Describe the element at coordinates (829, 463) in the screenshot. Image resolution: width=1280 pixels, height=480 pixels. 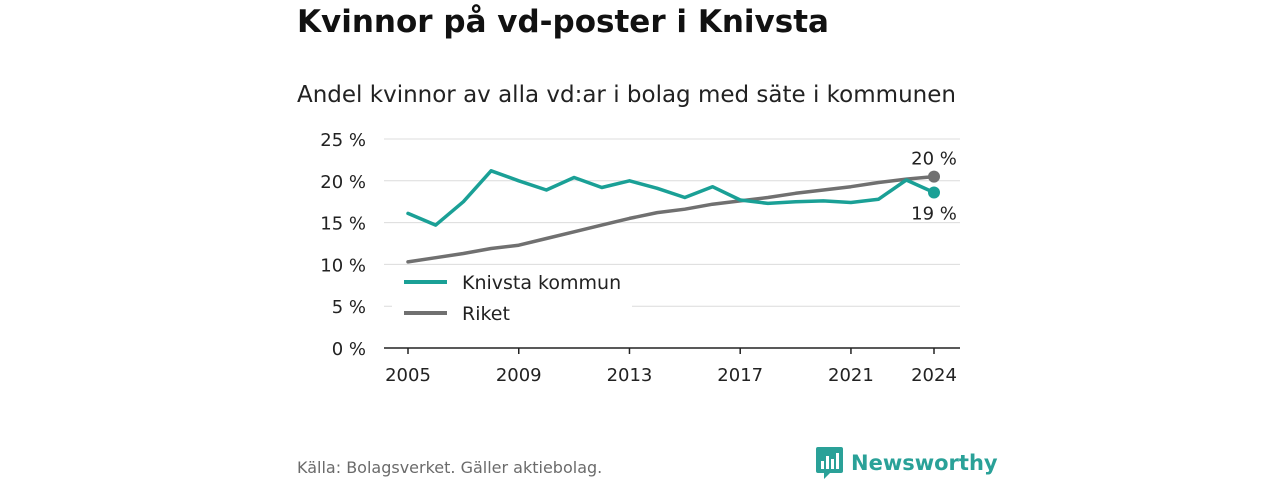
I see `newsworthy-logo-icon` at that location.